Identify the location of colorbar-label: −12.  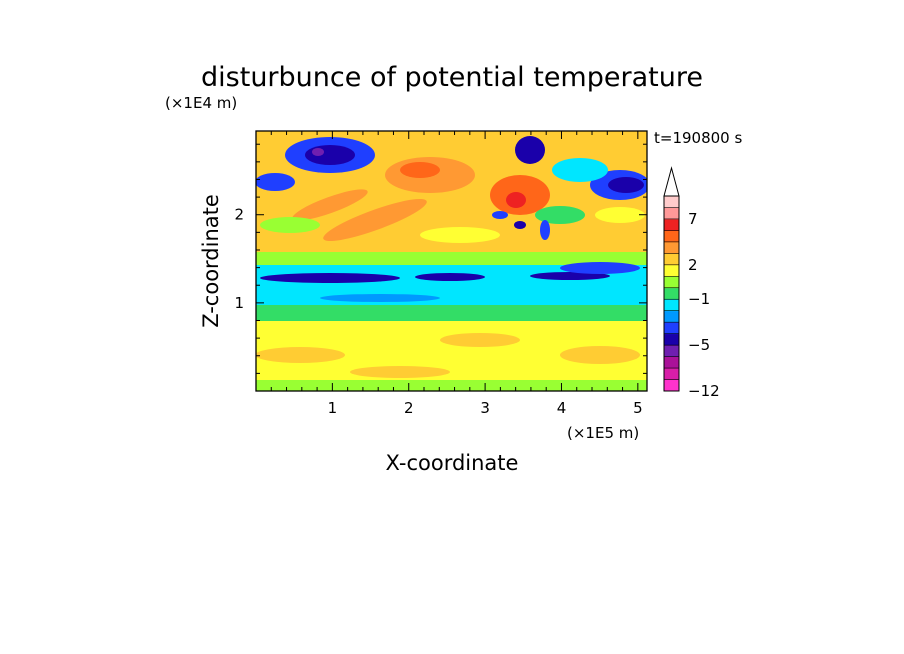
(704, 391).